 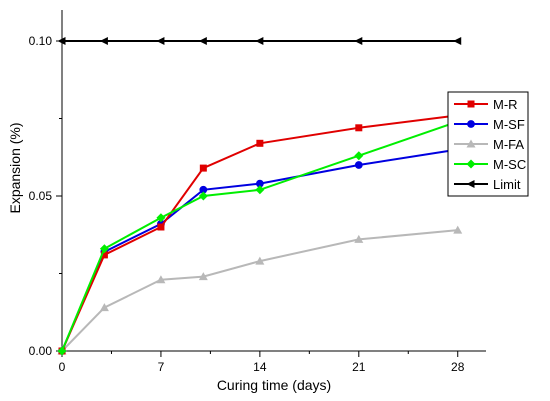 I want to click on legend-label: M-FA, so click(x=508, y=144).